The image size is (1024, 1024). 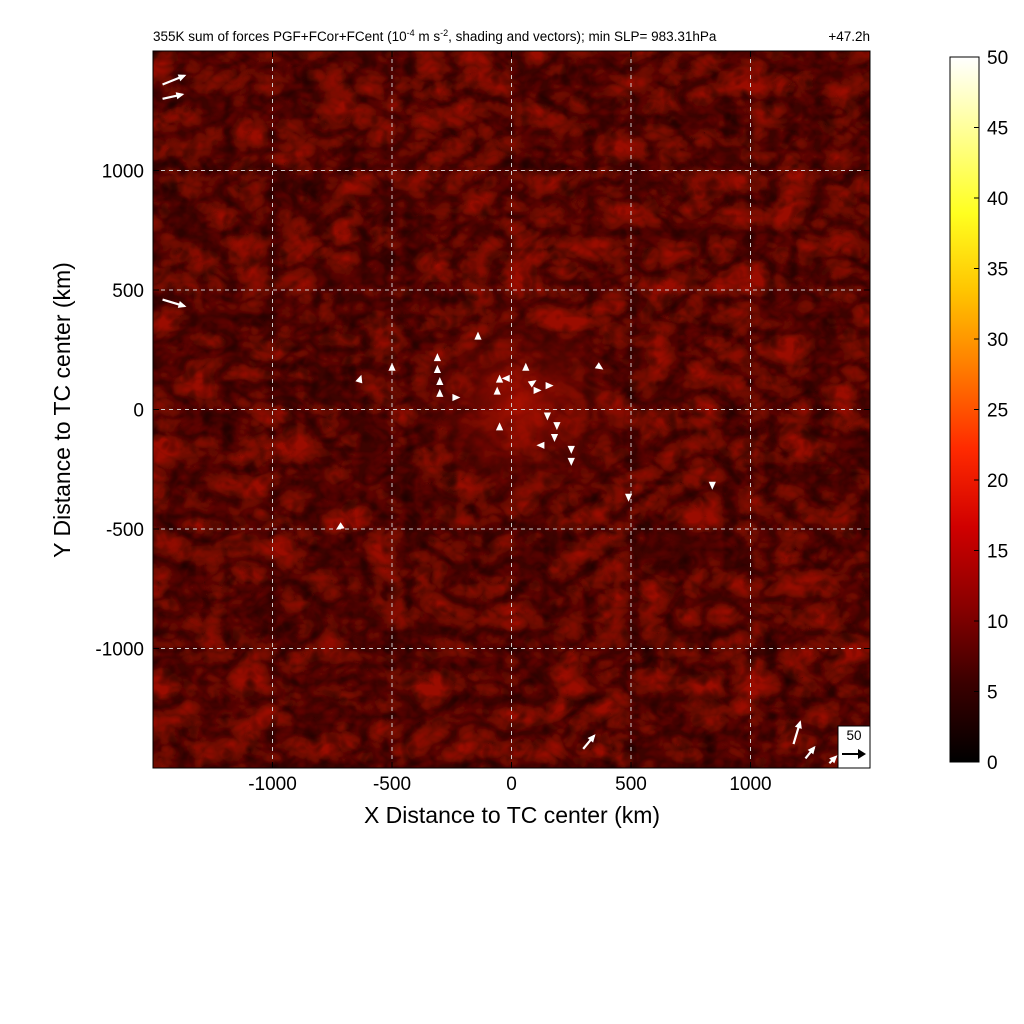 I want to click on y-tick-label: 1000, so click(x=123, y=172).